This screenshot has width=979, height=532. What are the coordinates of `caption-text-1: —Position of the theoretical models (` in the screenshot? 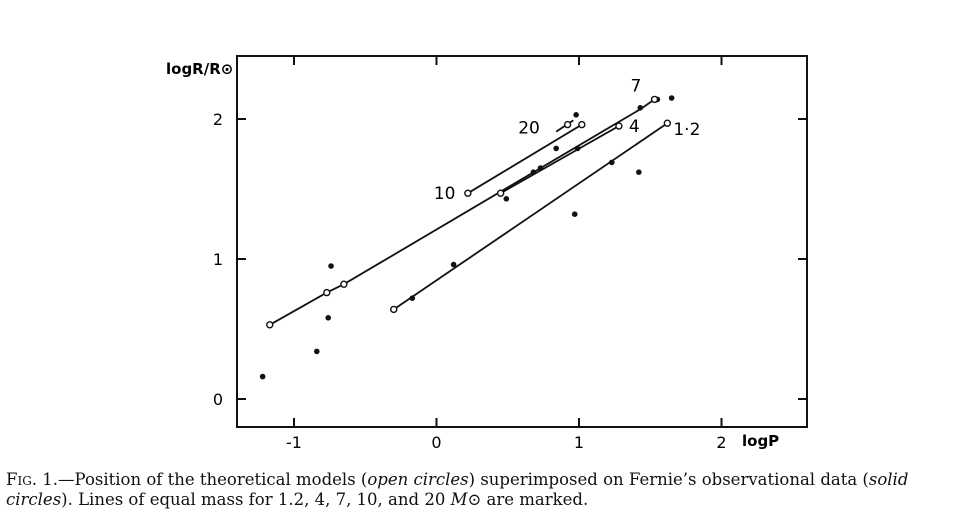 It's located at (213, 479).